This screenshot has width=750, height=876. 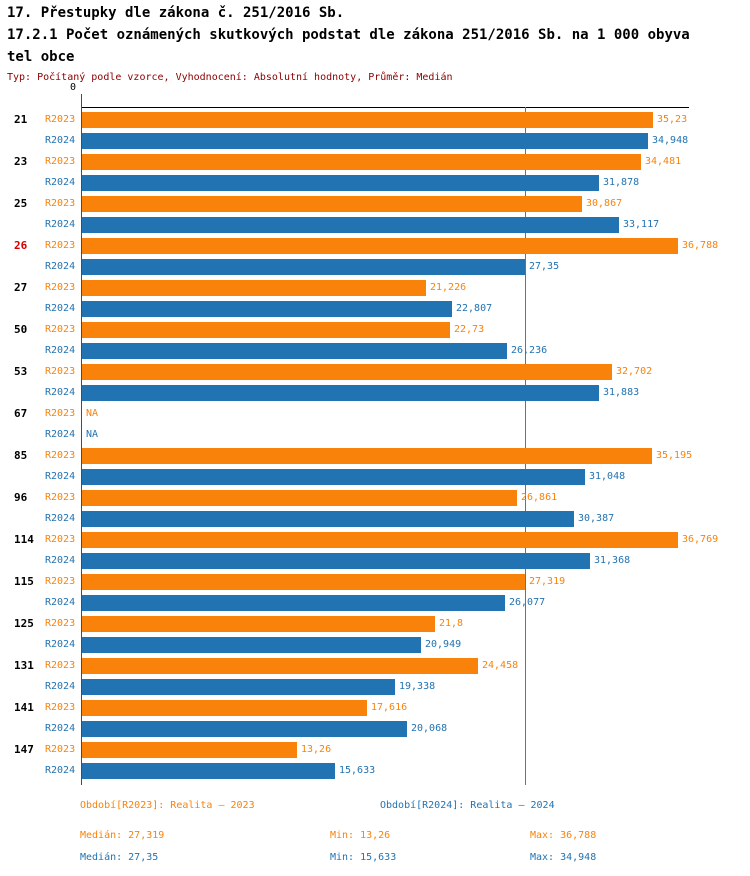 I want to click on bar-row-r2024: R2024 34,948, so click(x=375, y=141).